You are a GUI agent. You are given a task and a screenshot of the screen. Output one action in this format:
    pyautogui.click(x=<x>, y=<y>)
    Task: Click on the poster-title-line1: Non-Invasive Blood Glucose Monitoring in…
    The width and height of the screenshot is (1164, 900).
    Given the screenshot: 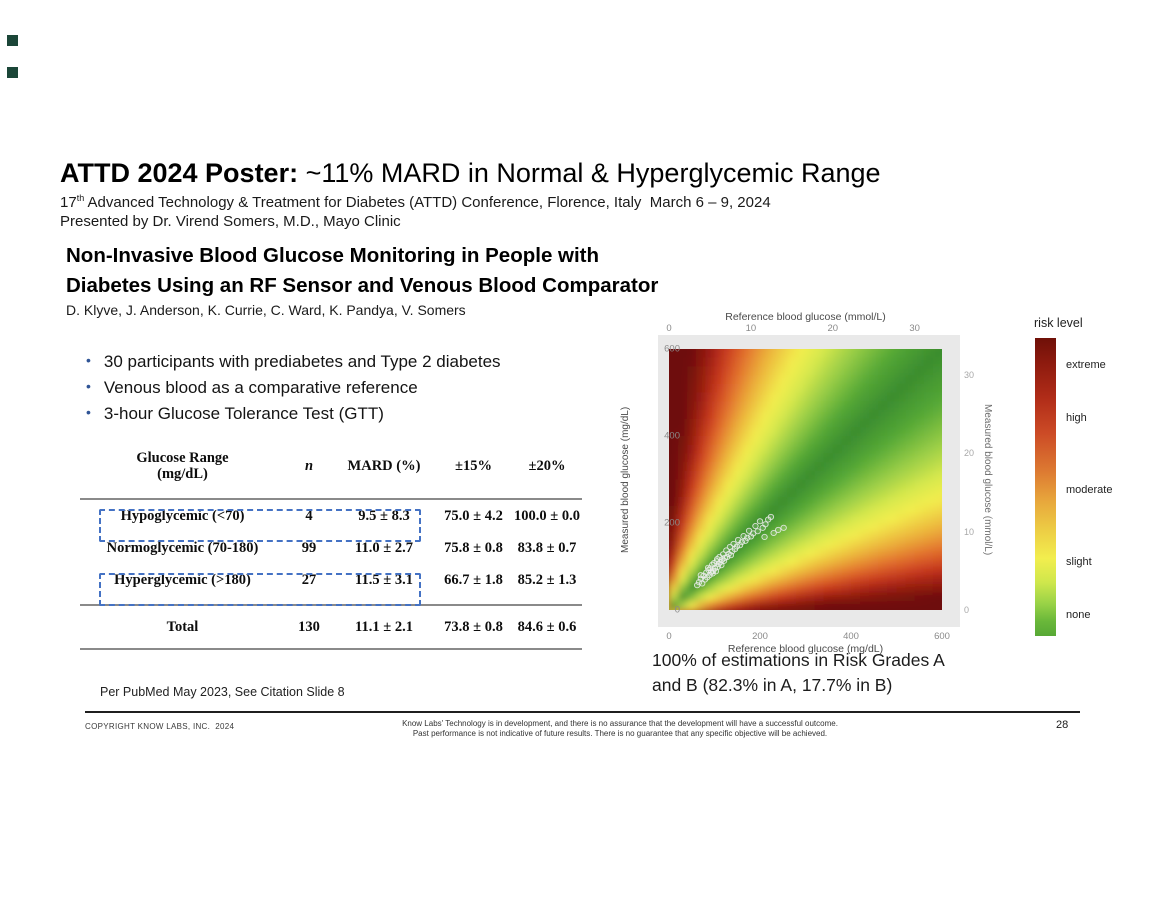 What is the action you would take?
    pyautogui.click(x=333, y=255)
    